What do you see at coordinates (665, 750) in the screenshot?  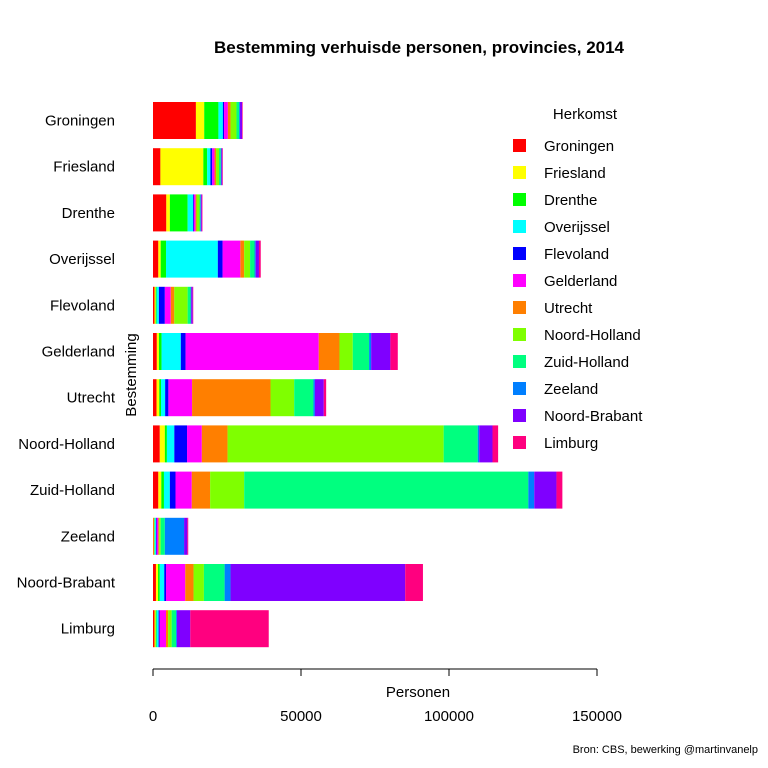 I see `source-note: Bron: CBS, bewerking @martinvanelp` at bounding box center [665, 750].